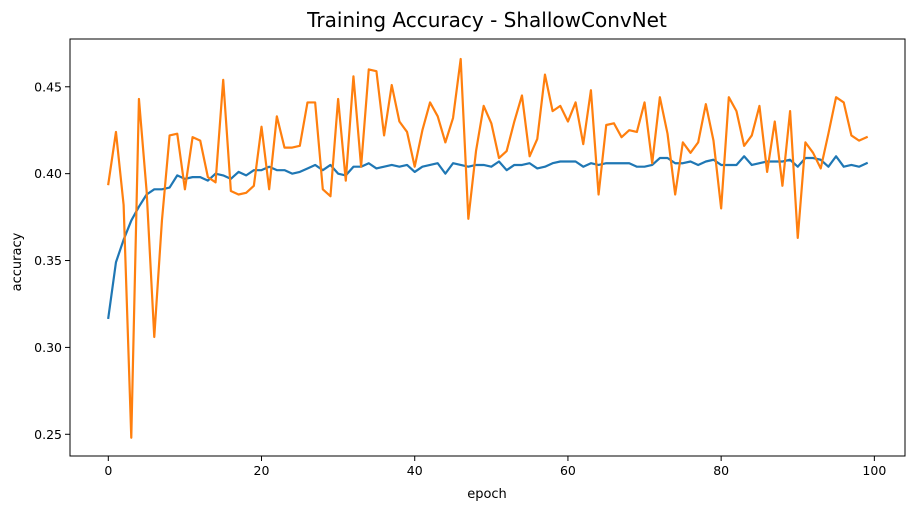 The height and width of the screenshot is (511, 911). What do you see at coordinates (487, 494) in the screenshot?
I see `x-axis-label: epoch` at bounding box center [487, 494].